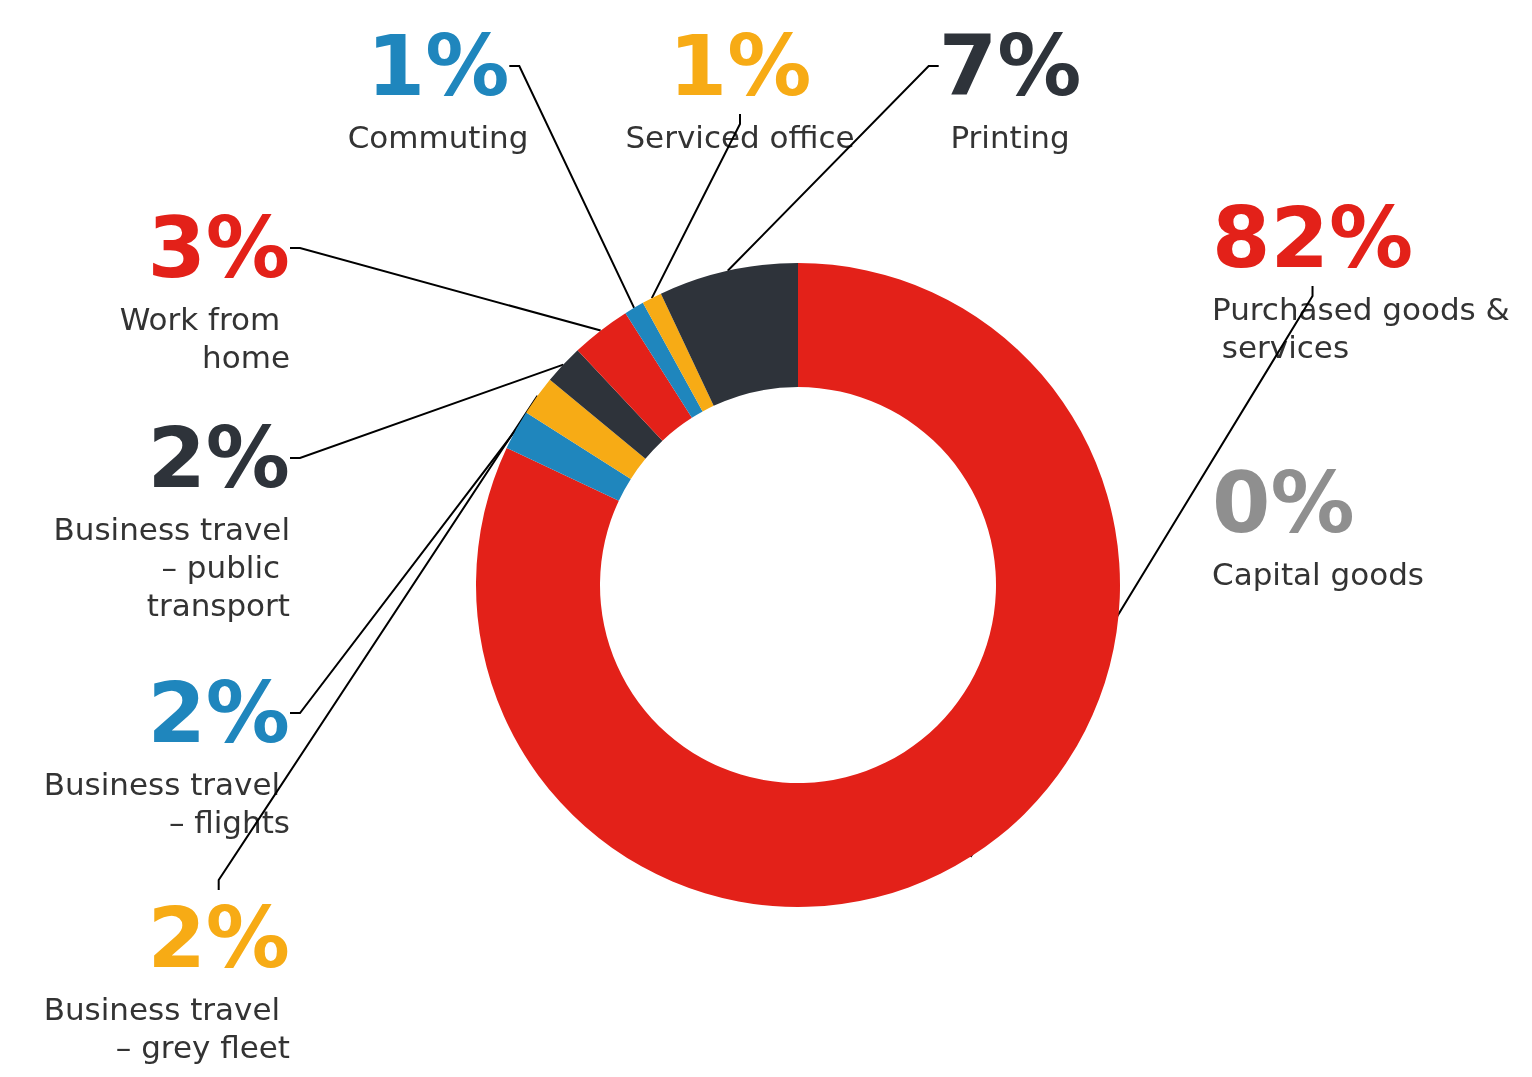 The height and width of the screenshot is (1077, 1532). What do you see at coordinates (218, 248) in the screenshot?
I see `data-label: 3%` at bounding box center [218, 248].